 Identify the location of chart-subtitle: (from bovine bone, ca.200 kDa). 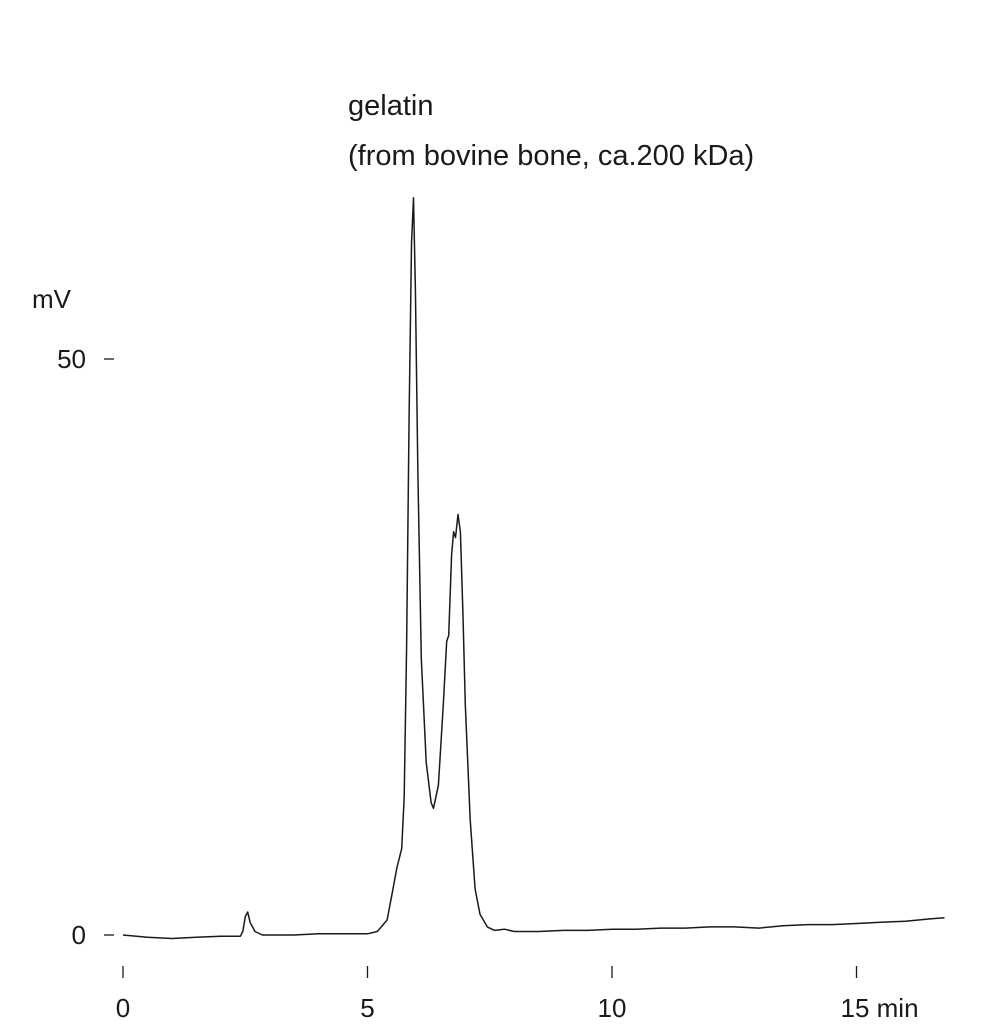
(551, 156).